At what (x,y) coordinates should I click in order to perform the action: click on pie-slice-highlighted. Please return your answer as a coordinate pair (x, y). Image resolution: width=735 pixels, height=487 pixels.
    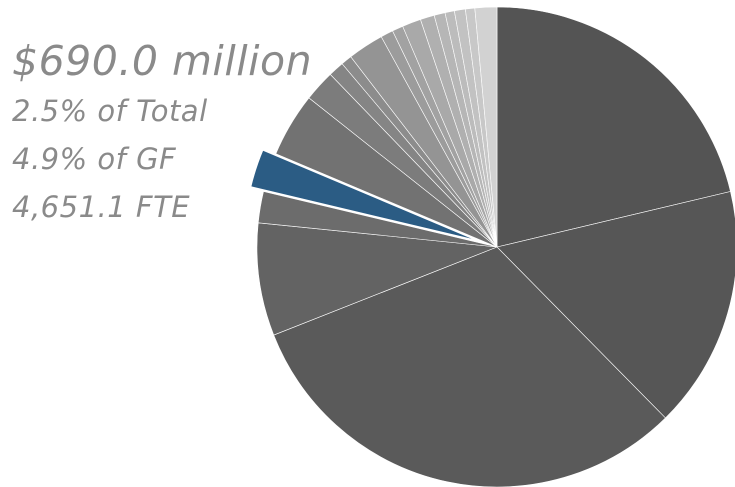
    Looking at the image, I should click on (366, 196).